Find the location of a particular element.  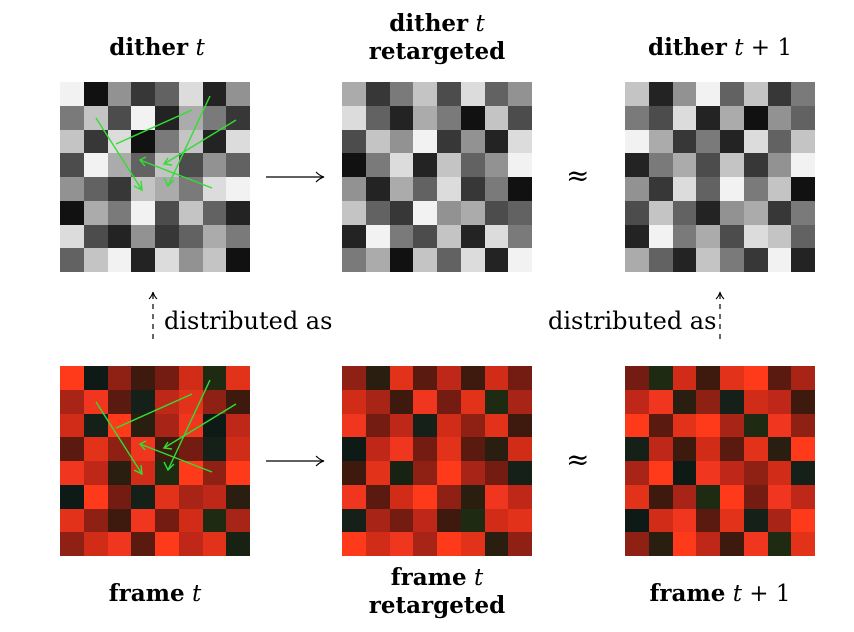

distributed-as-label-right: distributed as is located at coordinates (632, 321).